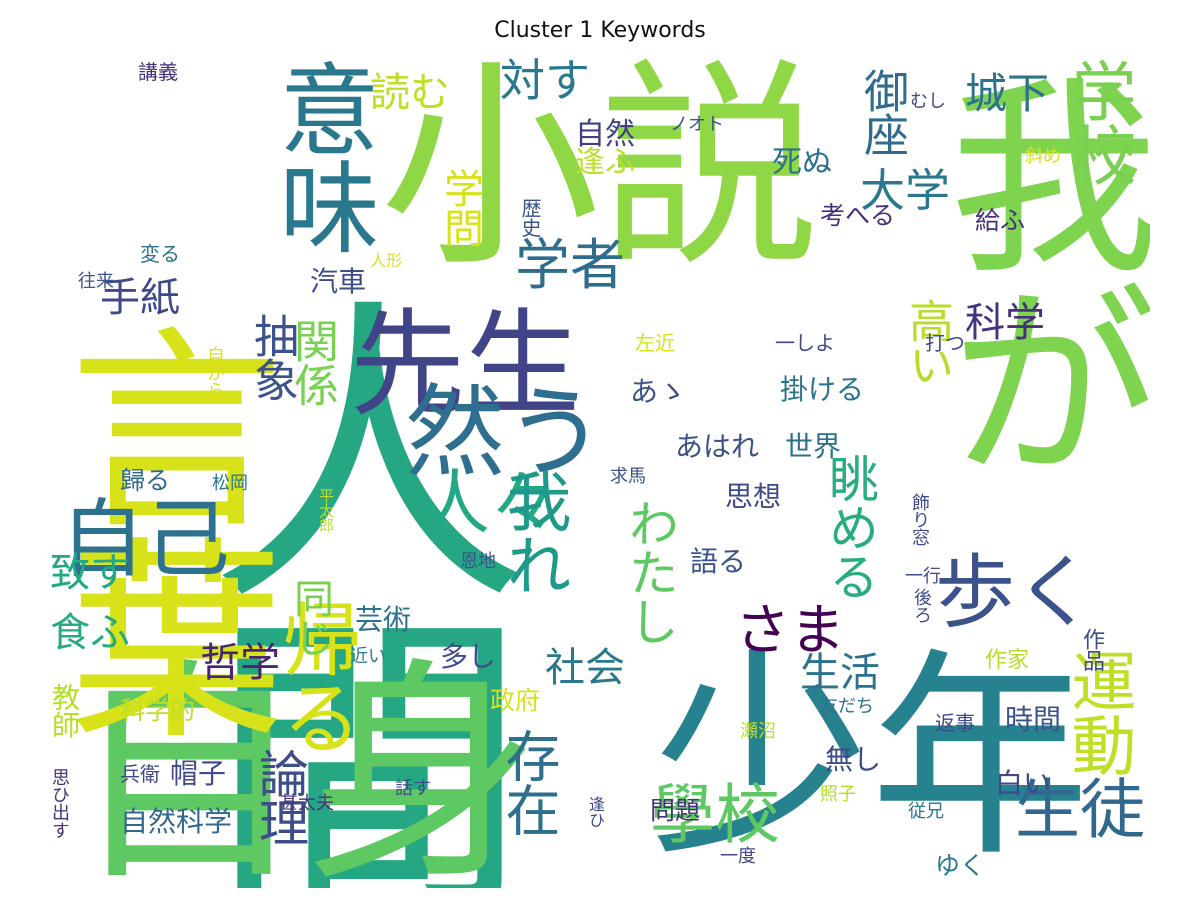  Describe the element at coordinates (505, 432) in the screenshot. I see `cloud-word: 然う` at that location.